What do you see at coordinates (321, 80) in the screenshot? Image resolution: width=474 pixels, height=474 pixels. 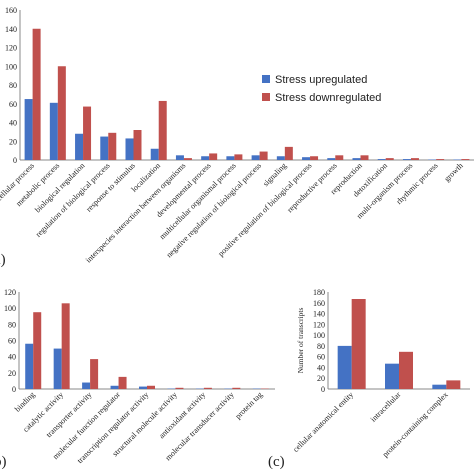 I see `legend-label: Stress upregulated` at bounding box center [321, 80].